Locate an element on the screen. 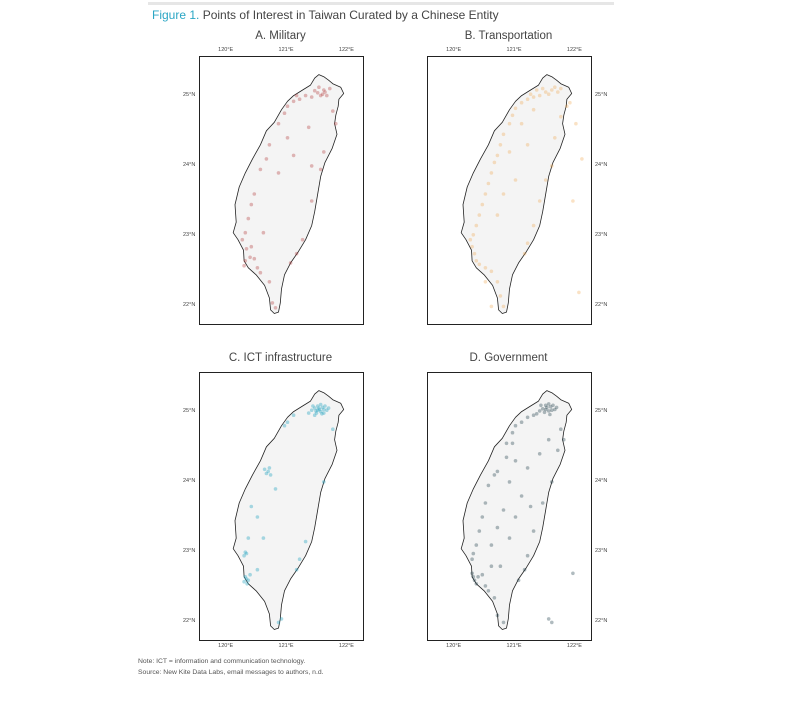 This screenshot has height=702, width=790. x-tick-label: 122°E is located at coordinates (346, 50).